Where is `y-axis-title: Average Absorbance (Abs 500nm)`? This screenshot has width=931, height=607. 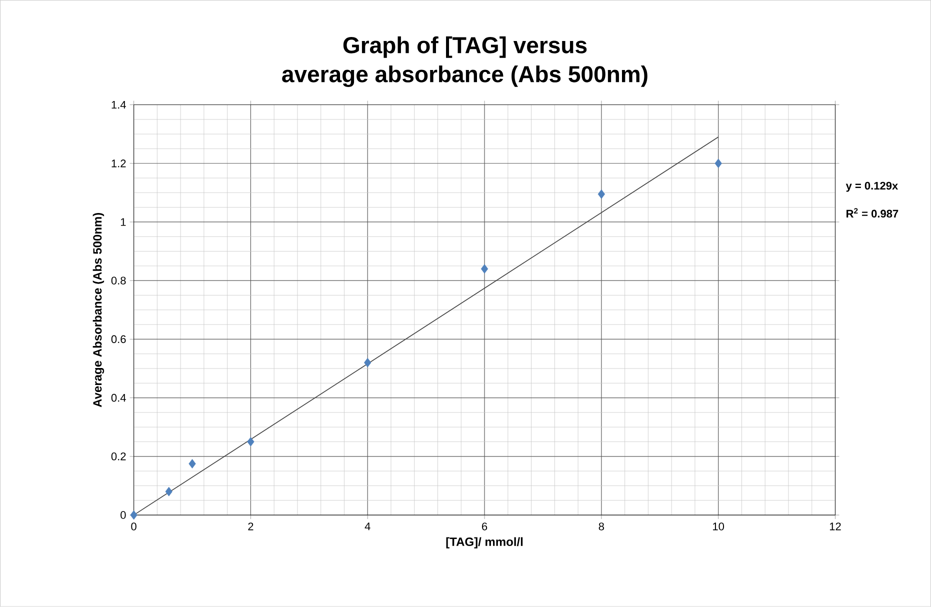 y-axis-title: Average Absorbance (Abs 500nm) is located at coordinates (98, 310).